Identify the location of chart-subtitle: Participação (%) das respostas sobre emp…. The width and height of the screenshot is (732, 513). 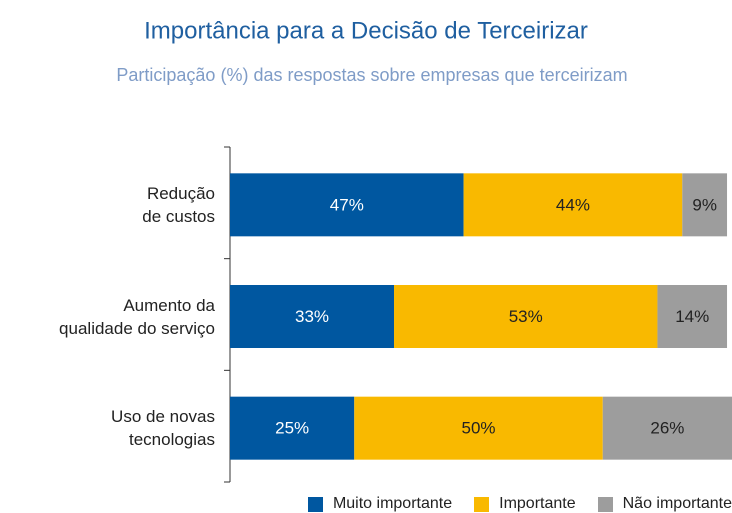
(371, 75).